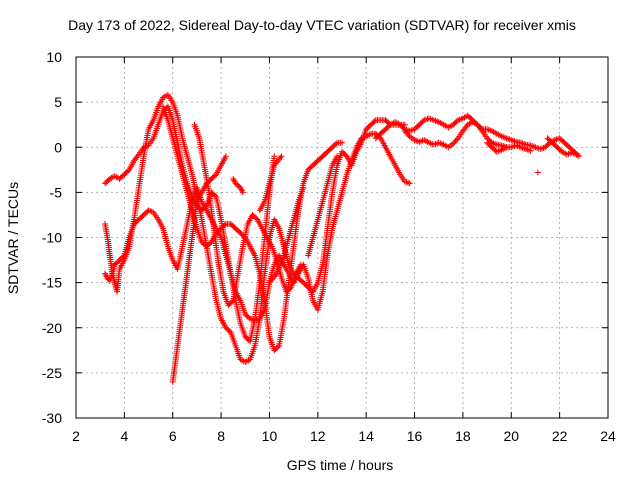 This screenshot has height=480, width=640. Describe the element at coordinates (54, 57) in the screenshot. I see `y-tick-label: 10` at that location.